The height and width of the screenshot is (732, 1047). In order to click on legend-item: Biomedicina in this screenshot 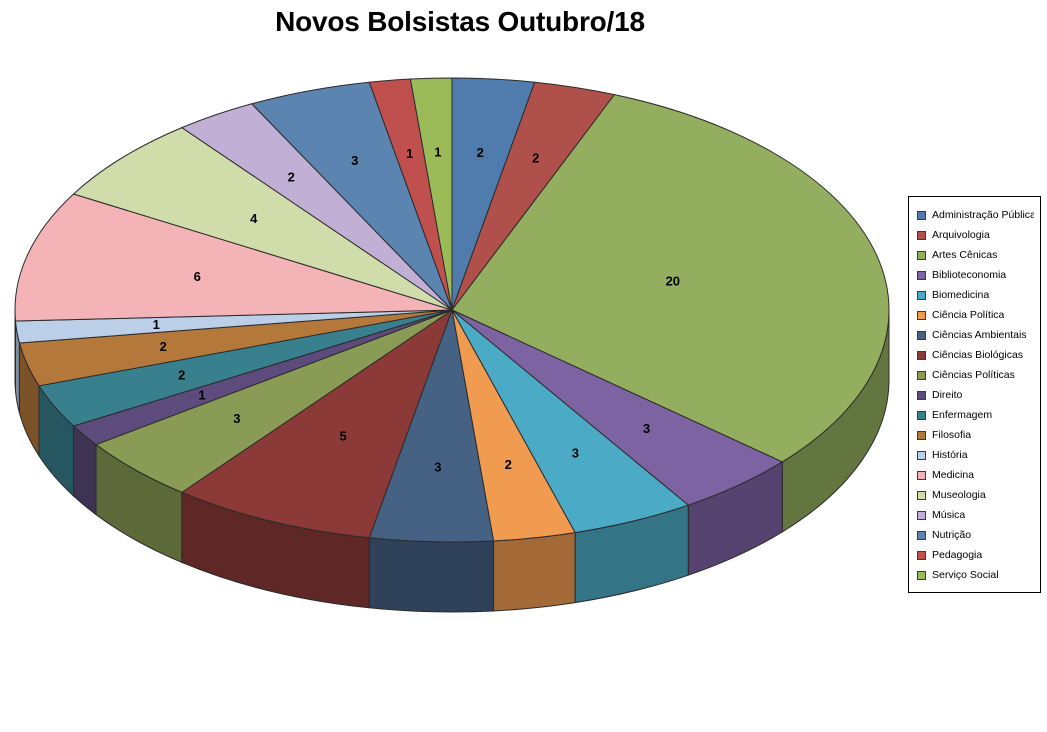, I will do `click(975, 295)`.